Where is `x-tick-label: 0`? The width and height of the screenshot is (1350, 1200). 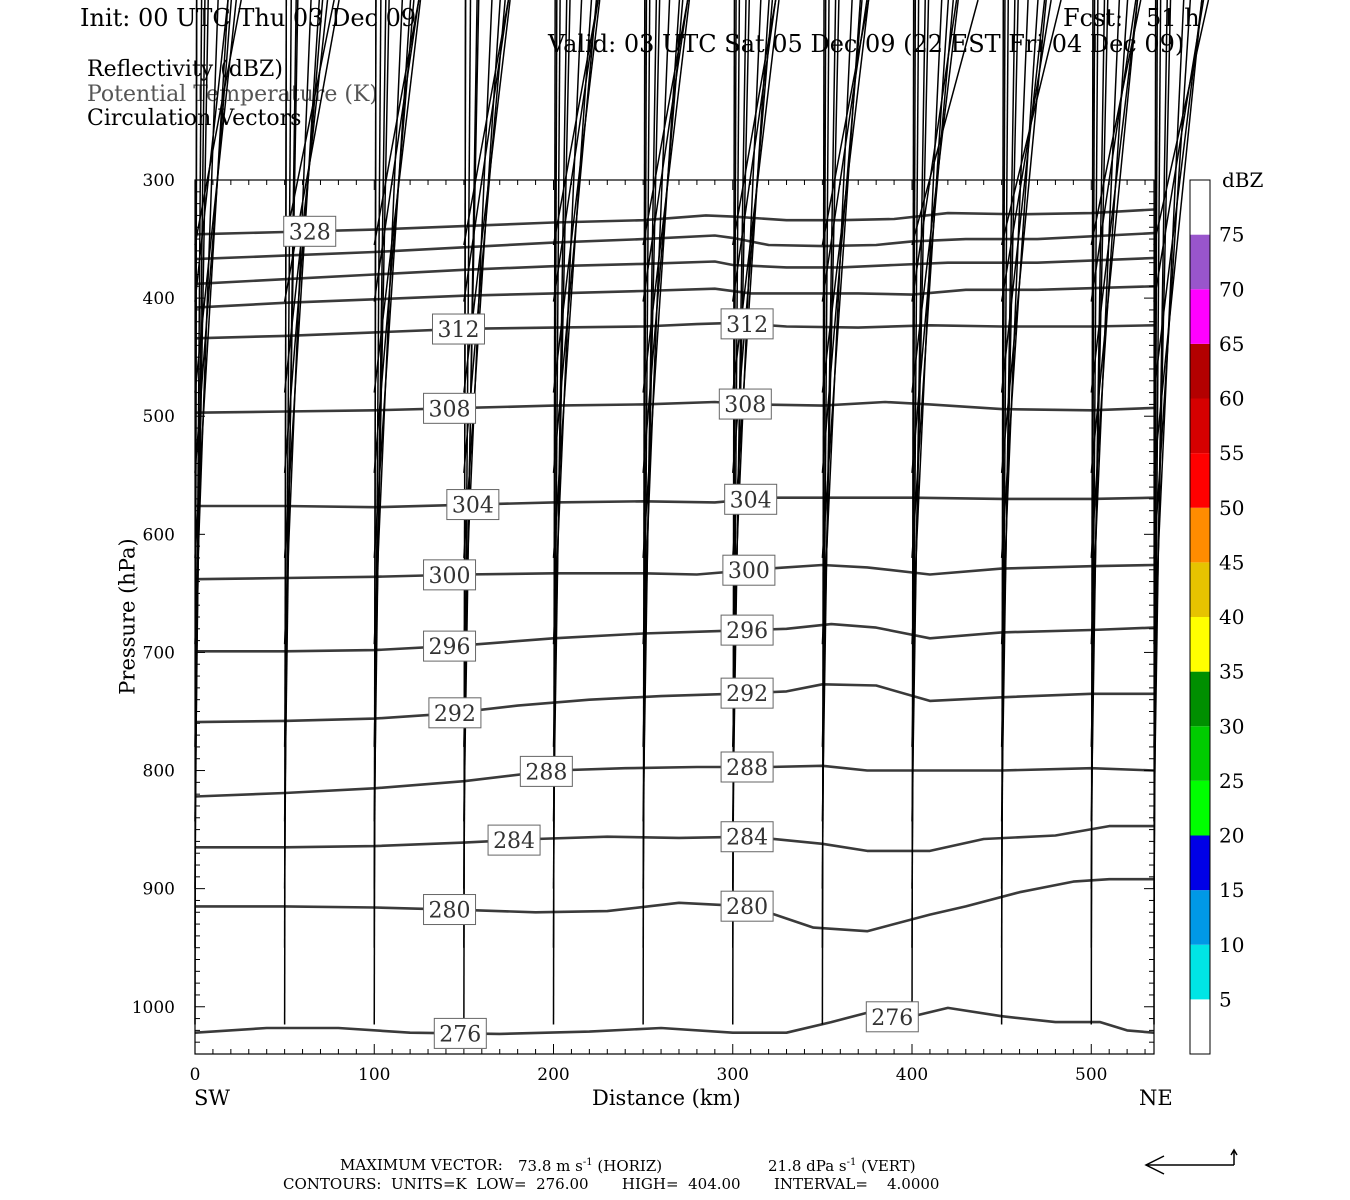 x-tick-label: 0 is located at coordinates (195, 1075).